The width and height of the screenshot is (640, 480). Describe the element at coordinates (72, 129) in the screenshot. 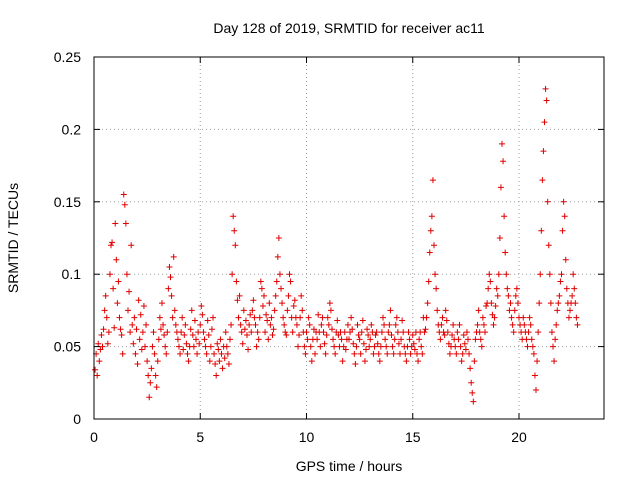

I see `y-tick-label: 0.2` at that location.